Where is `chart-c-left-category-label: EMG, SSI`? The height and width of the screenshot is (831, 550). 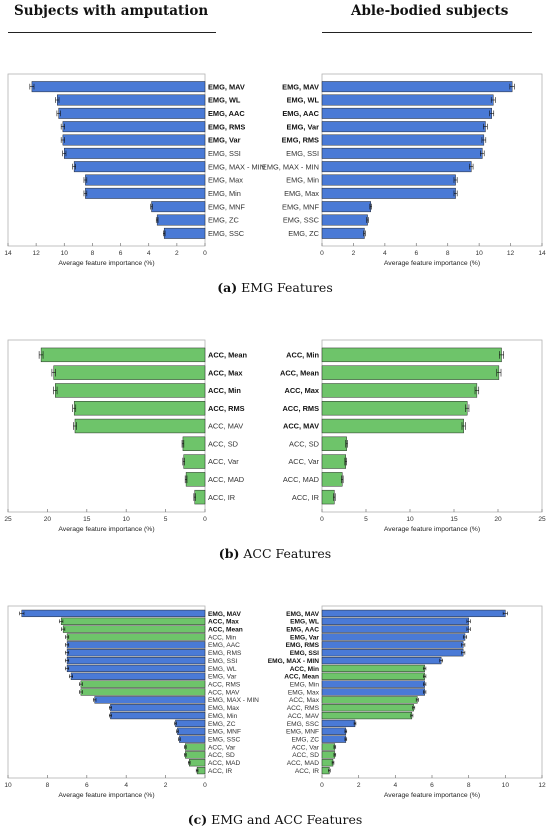 chart-c-left-category-label: EMG, SSI is located at coordinates (222, 661).